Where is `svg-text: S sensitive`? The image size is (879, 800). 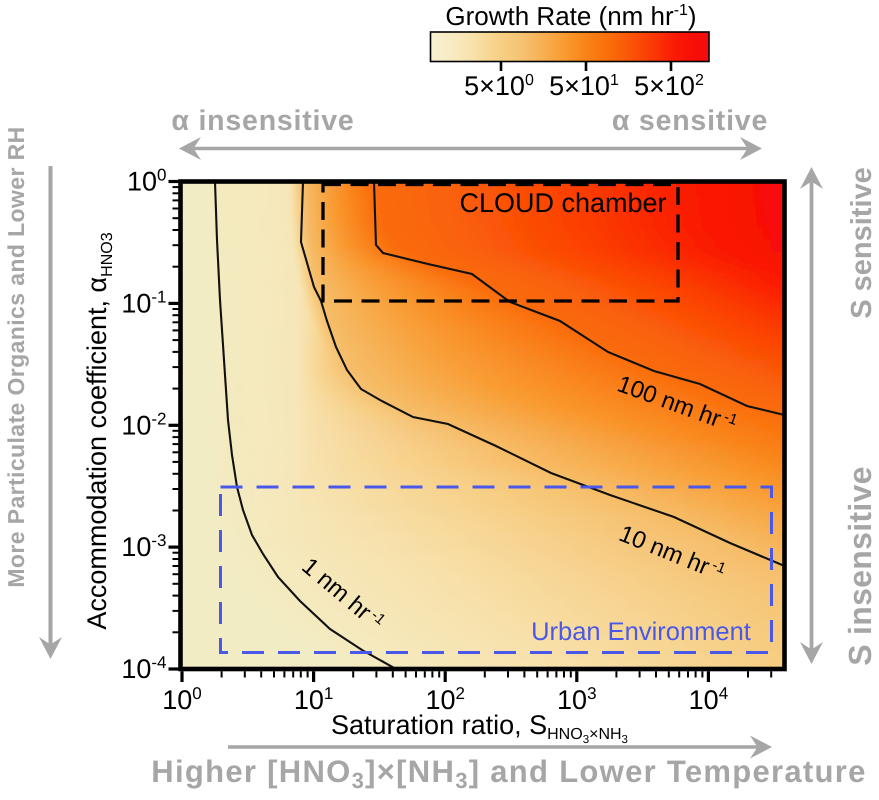
svg-text: S sensitive is located at coordinates (862, 243).